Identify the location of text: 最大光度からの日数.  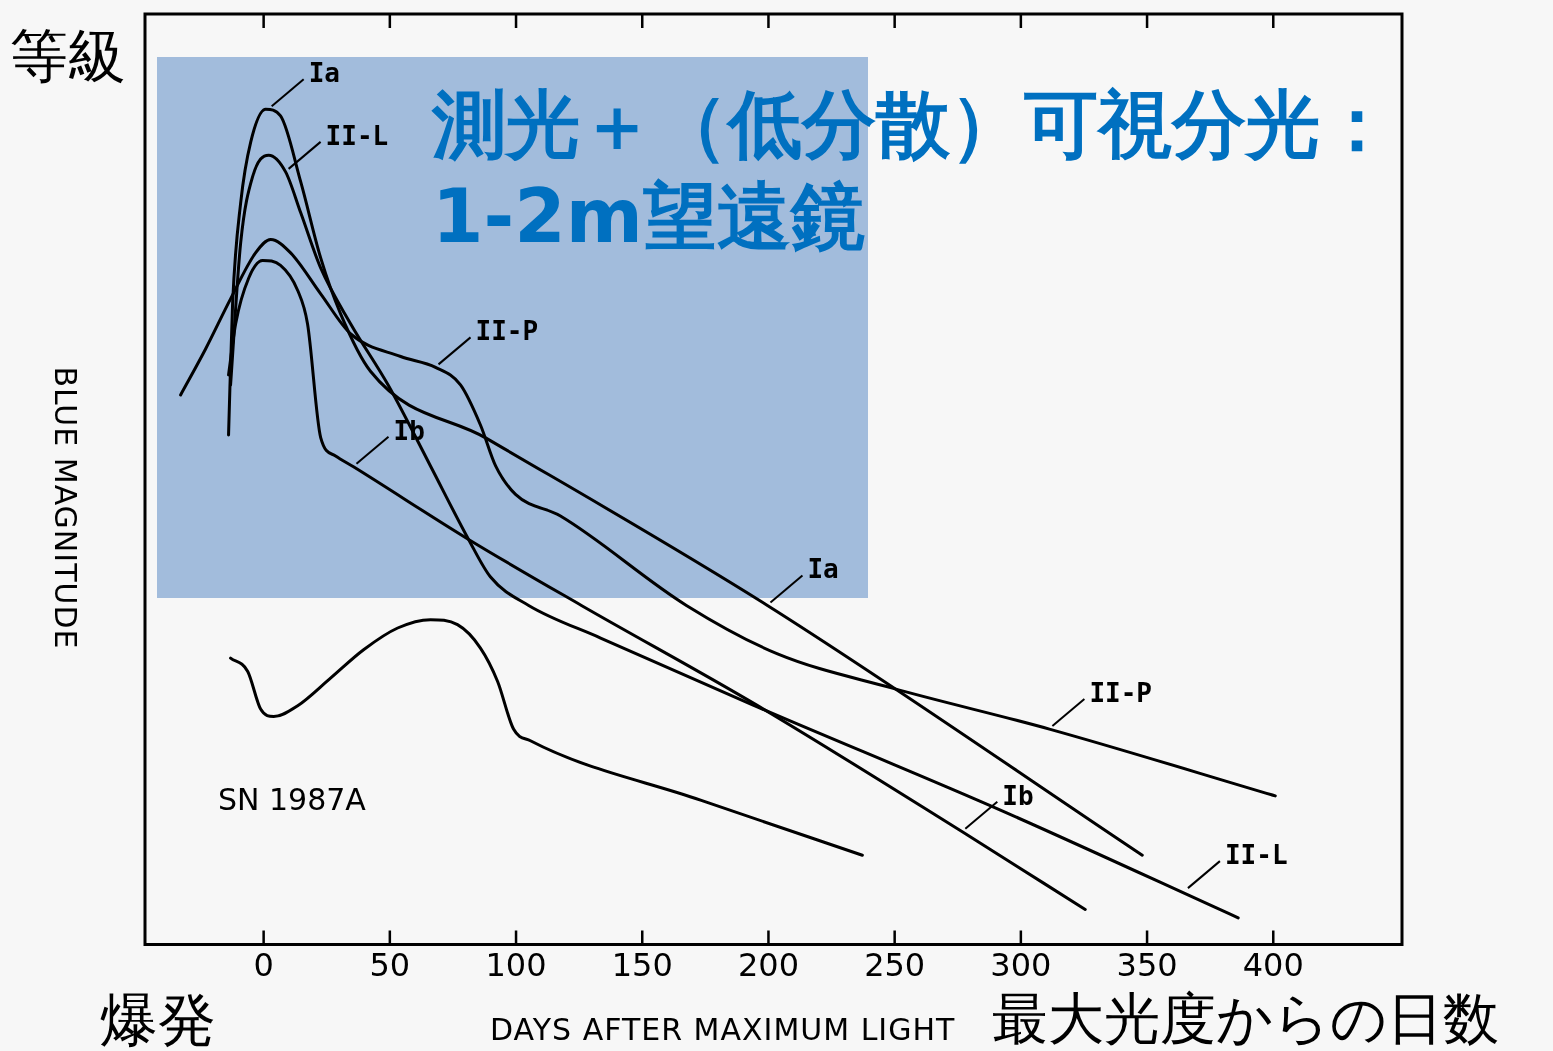
(1245, 1018).